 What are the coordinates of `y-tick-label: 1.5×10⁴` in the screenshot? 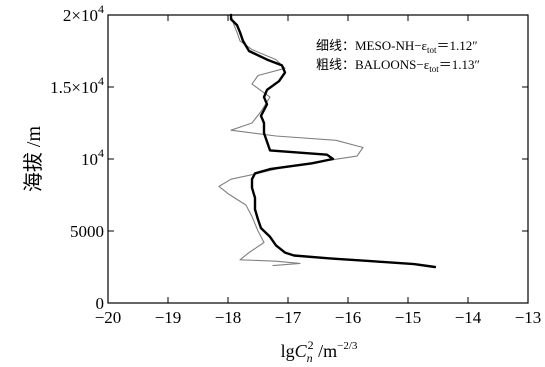 It's located at (77, 85).